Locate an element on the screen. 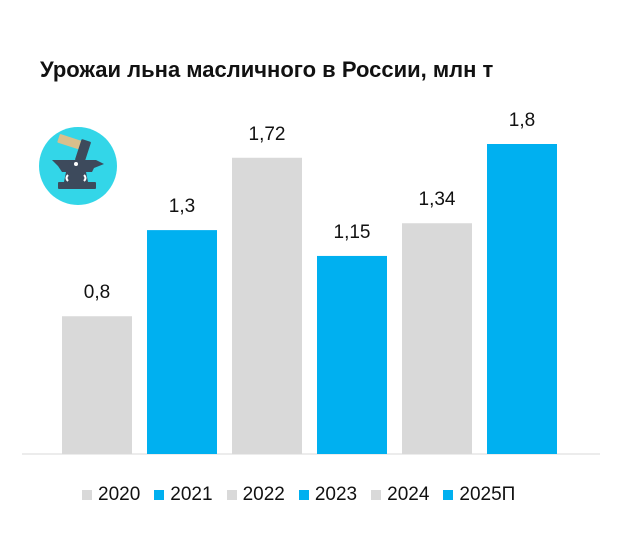  bar-2022 is located at coordinates (267, 305).